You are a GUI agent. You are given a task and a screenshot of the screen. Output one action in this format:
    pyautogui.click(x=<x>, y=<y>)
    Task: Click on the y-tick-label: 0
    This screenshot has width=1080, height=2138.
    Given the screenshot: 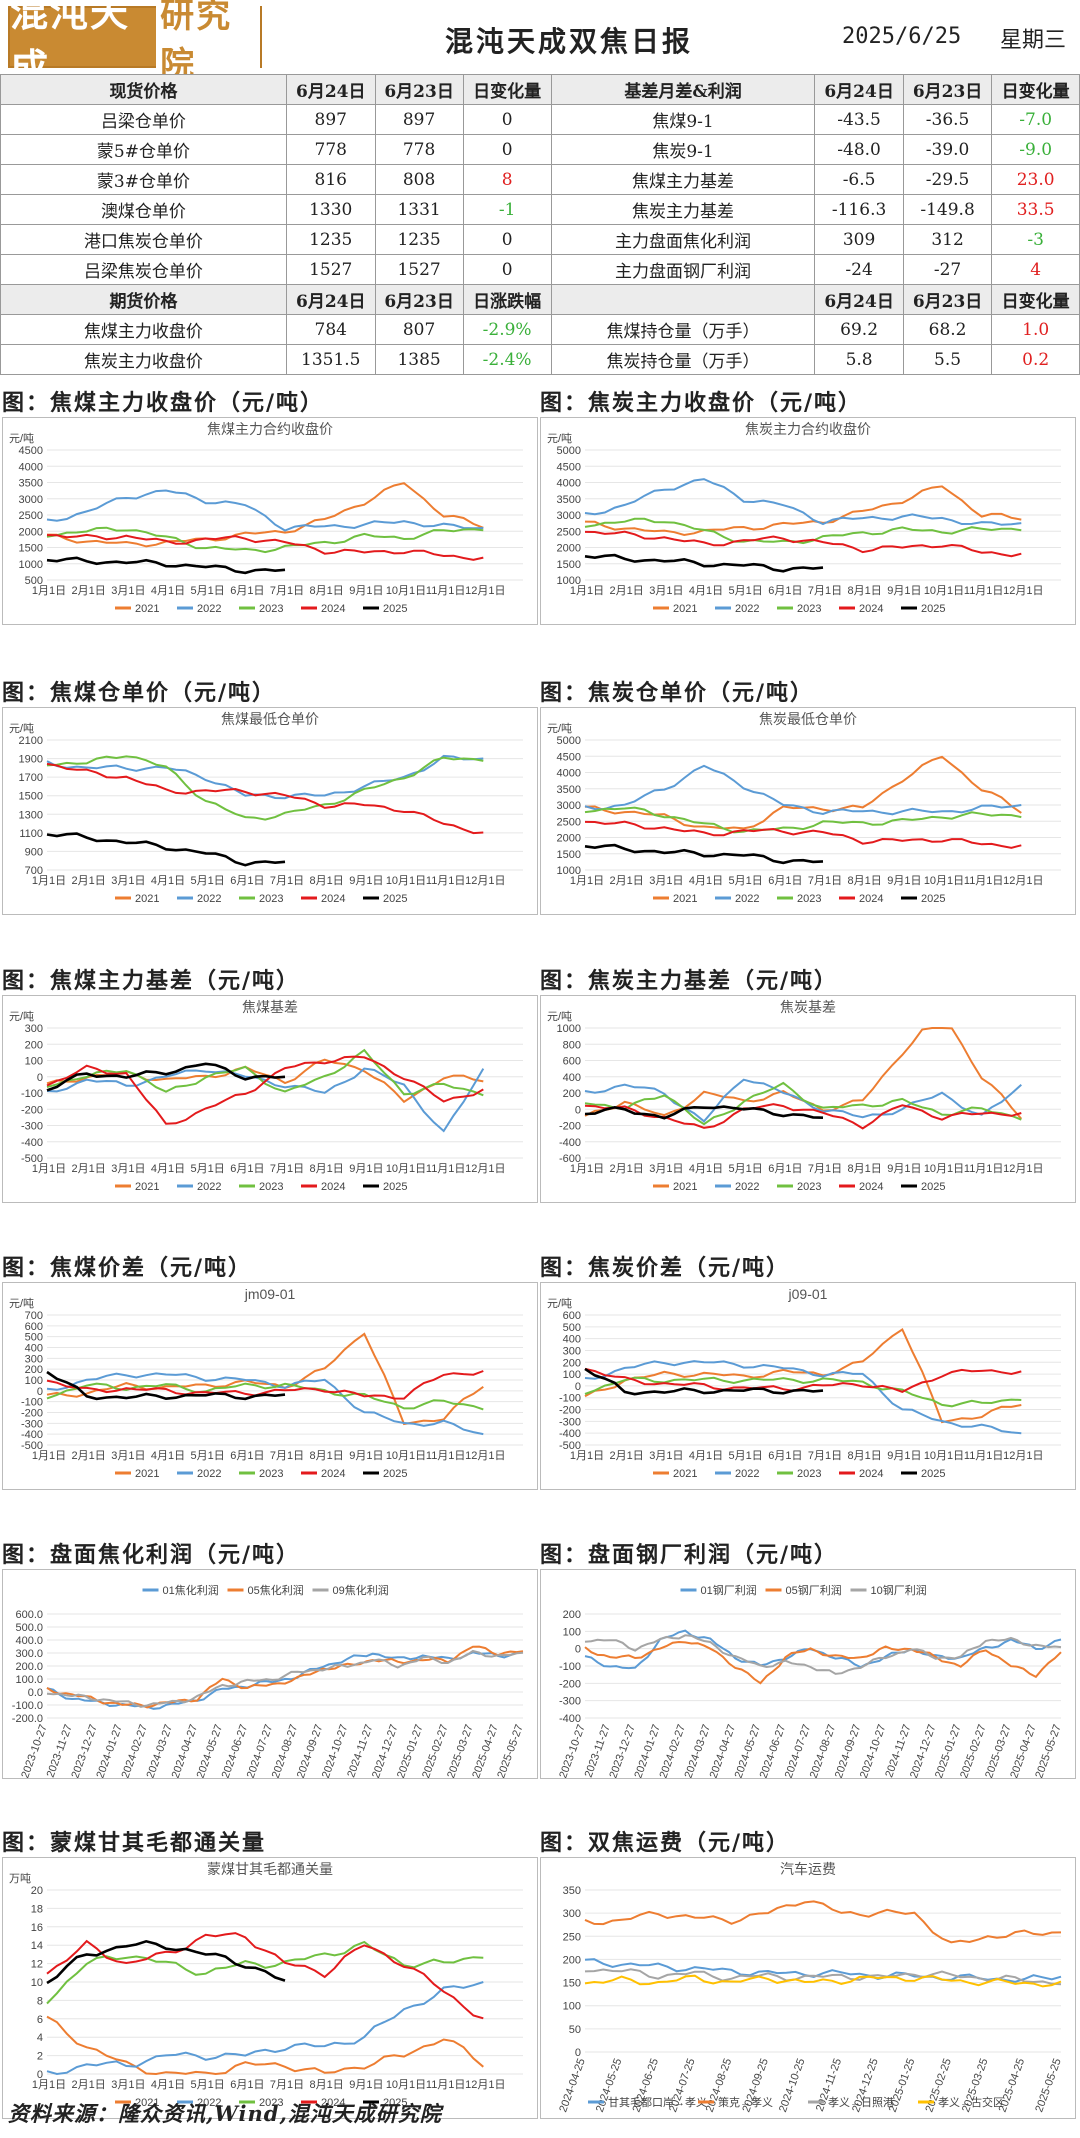 What is the action you would take?
    pyautogui.click(x=578, y=1387)
    